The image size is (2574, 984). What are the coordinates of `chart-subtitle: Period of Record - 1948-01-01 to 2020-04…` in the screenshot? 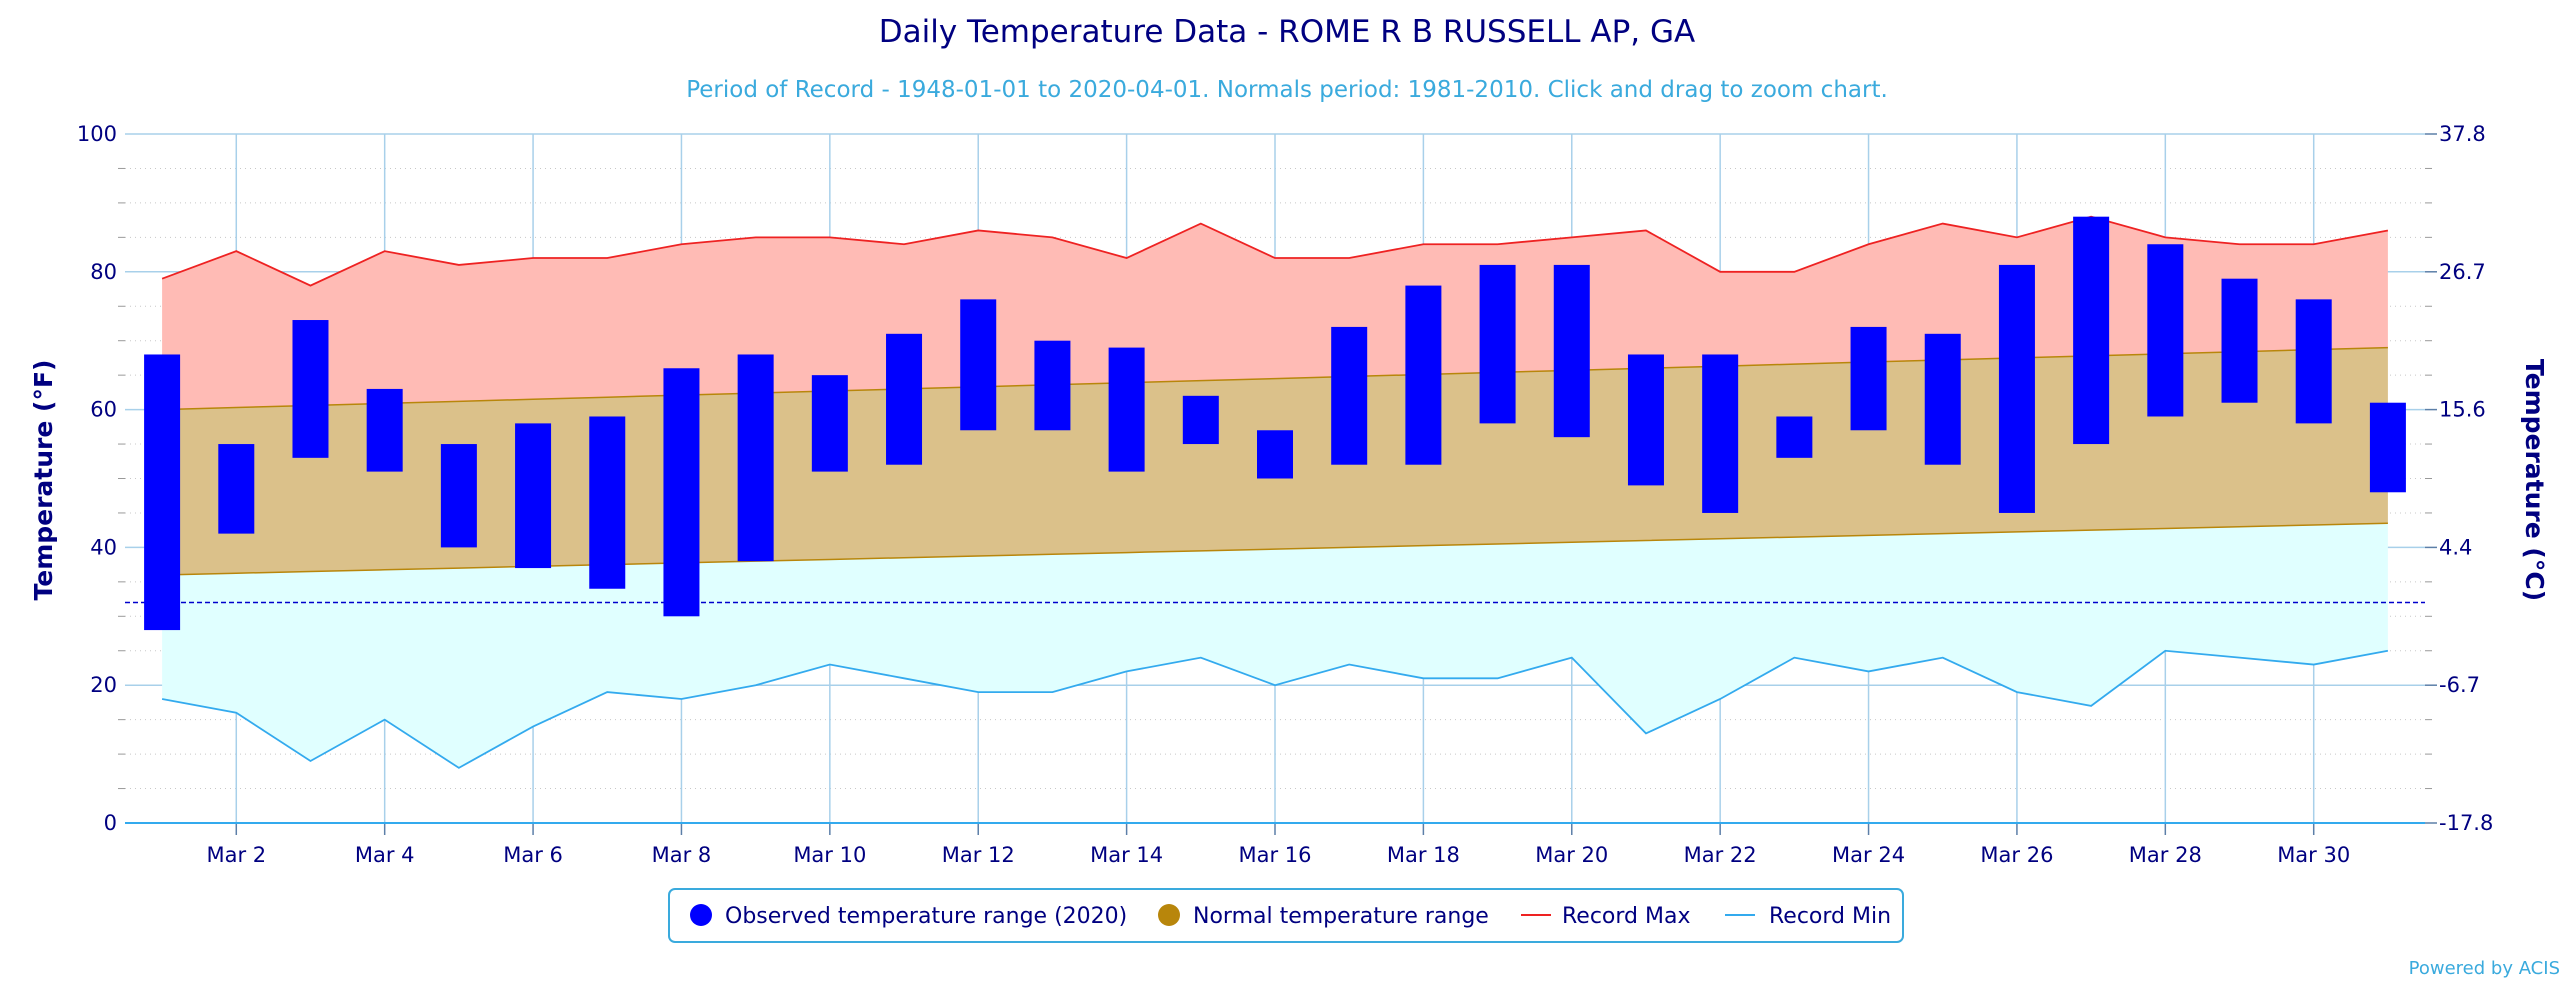 It's located at (1287, 90).